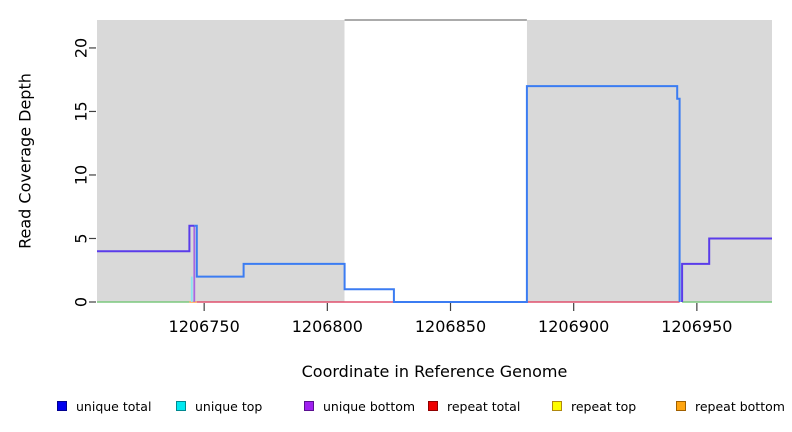  Describe the element at coordinates (146, 238) in the screenshot. I see `unique-total-plus-bottom-left` at that location.